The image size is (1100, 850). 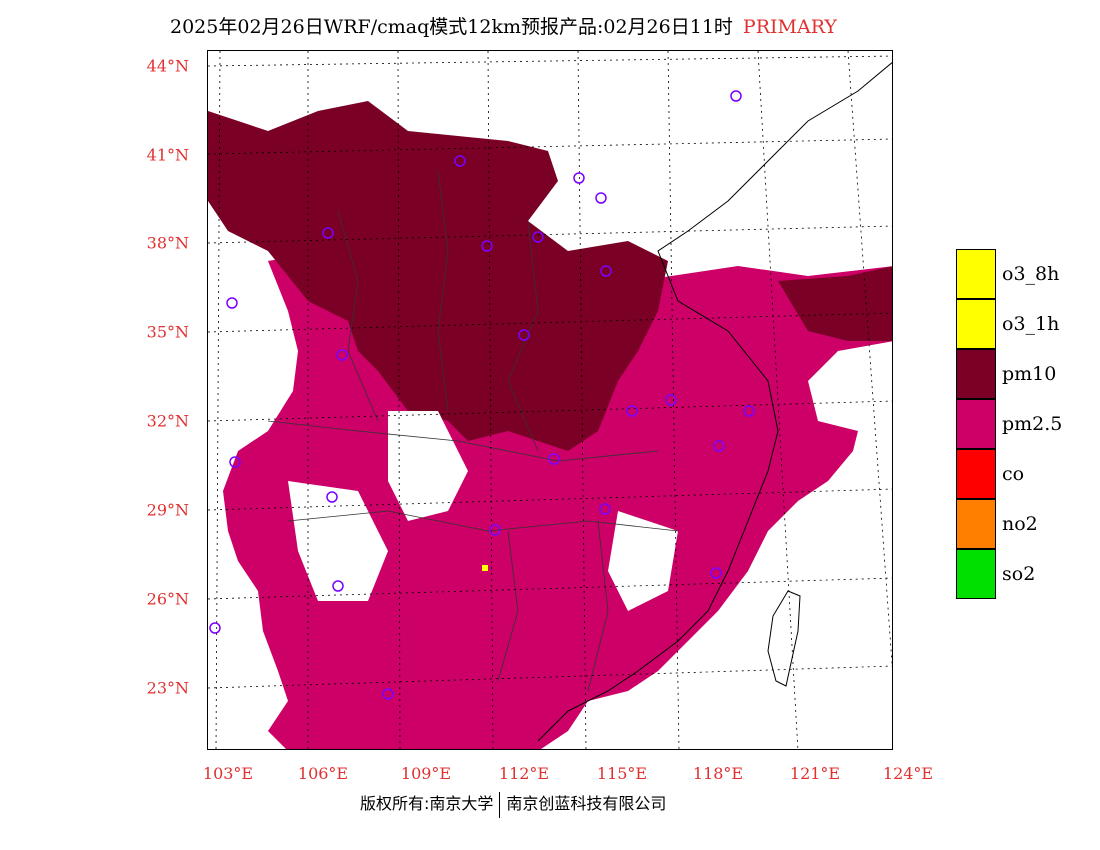 What do you see at coordinates (784, 638) in the screenshot?
I see `taiwan-outline` at bounding box center [784, 638].